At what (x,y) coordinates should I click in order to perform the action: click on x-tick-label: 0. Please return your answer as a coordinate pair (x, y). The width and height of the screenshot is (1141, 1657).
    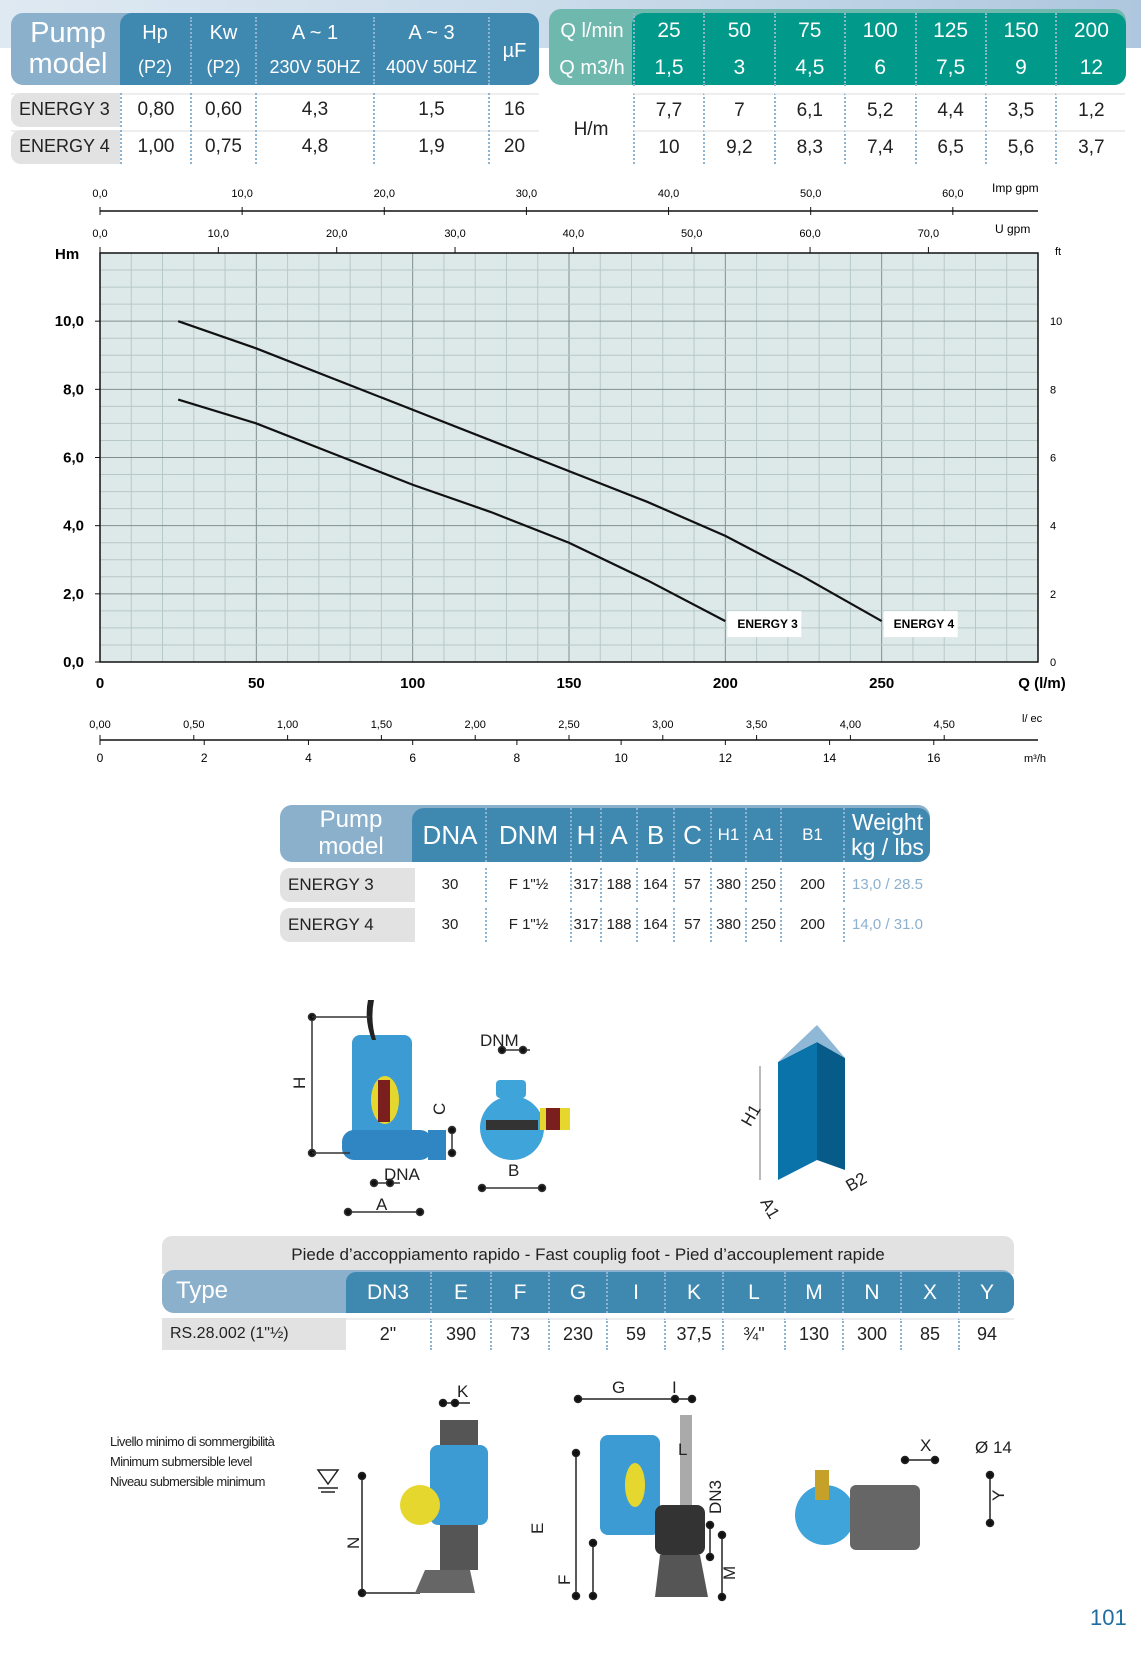
    Looking at the image, I should click on (100, 683).